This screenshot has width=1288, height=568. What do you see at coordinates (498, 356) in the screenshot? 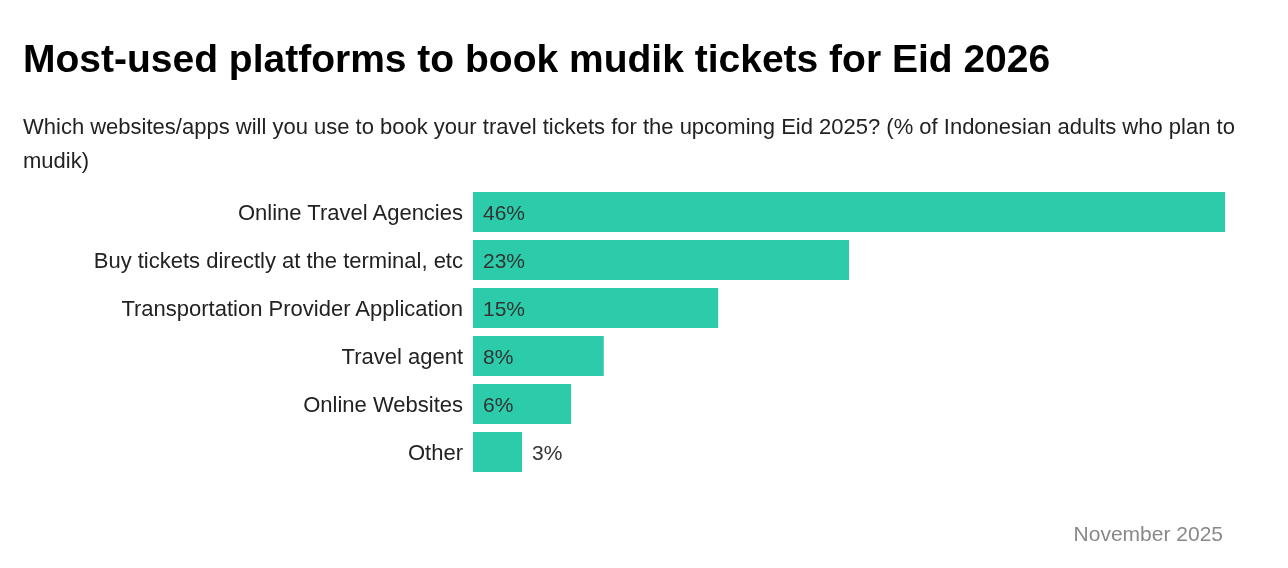
I see `data-label: 8%` at bounding box center [498, 356].